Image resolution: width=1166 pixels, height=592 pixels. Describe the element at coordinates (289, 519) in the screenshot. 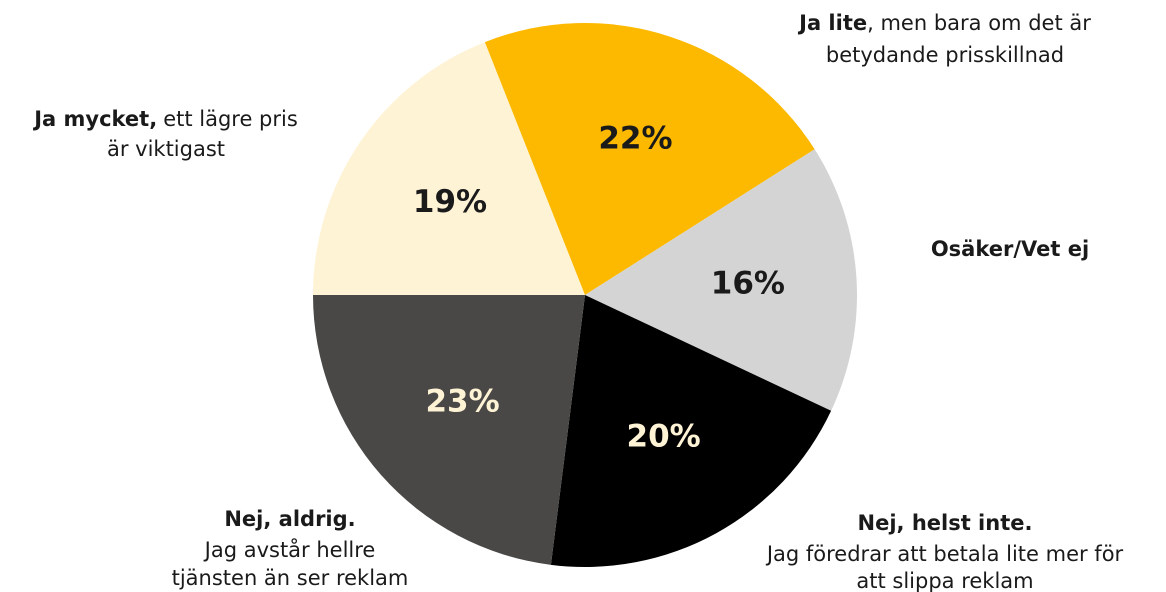

I see `slice-label: Nej, aldrig.` at that location.